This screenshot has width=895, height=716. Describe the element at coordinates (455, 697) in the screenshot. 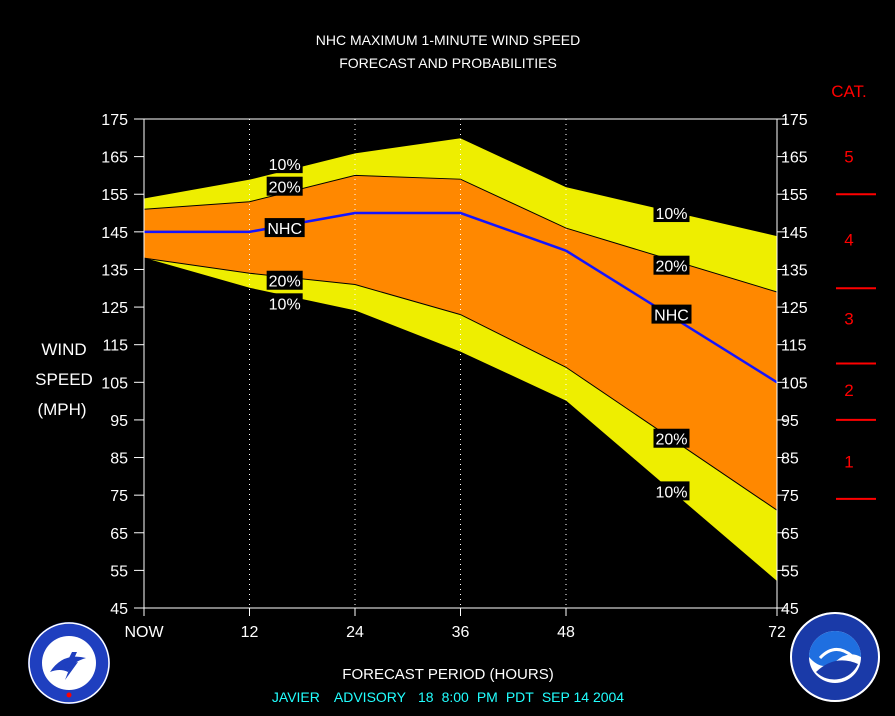

I see `advisory-time: 8:00` at that location.